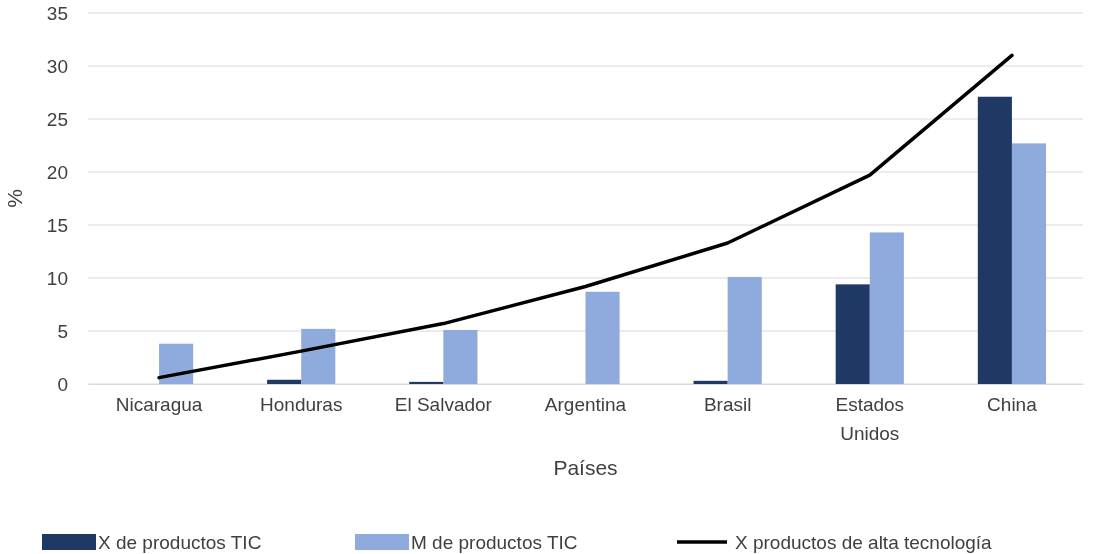  Describe the element at coordinates (57, 13) in the screenshot. I see `y-tick-label: 35` at that location.